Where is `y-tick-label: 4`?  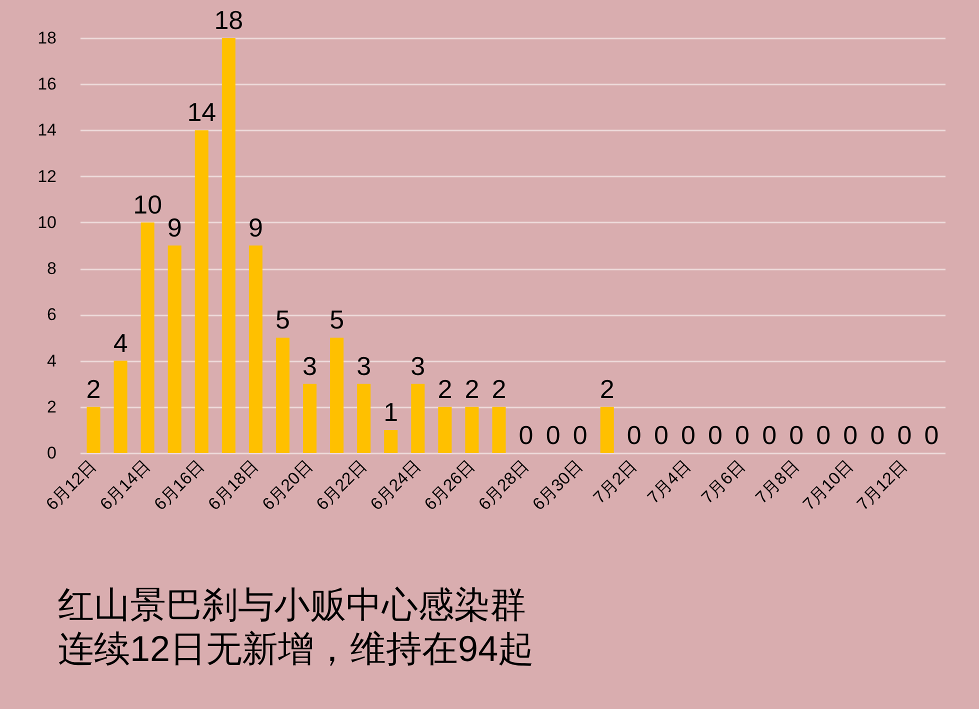
y-tick-label: 4 is located at coordinates (51, 360).